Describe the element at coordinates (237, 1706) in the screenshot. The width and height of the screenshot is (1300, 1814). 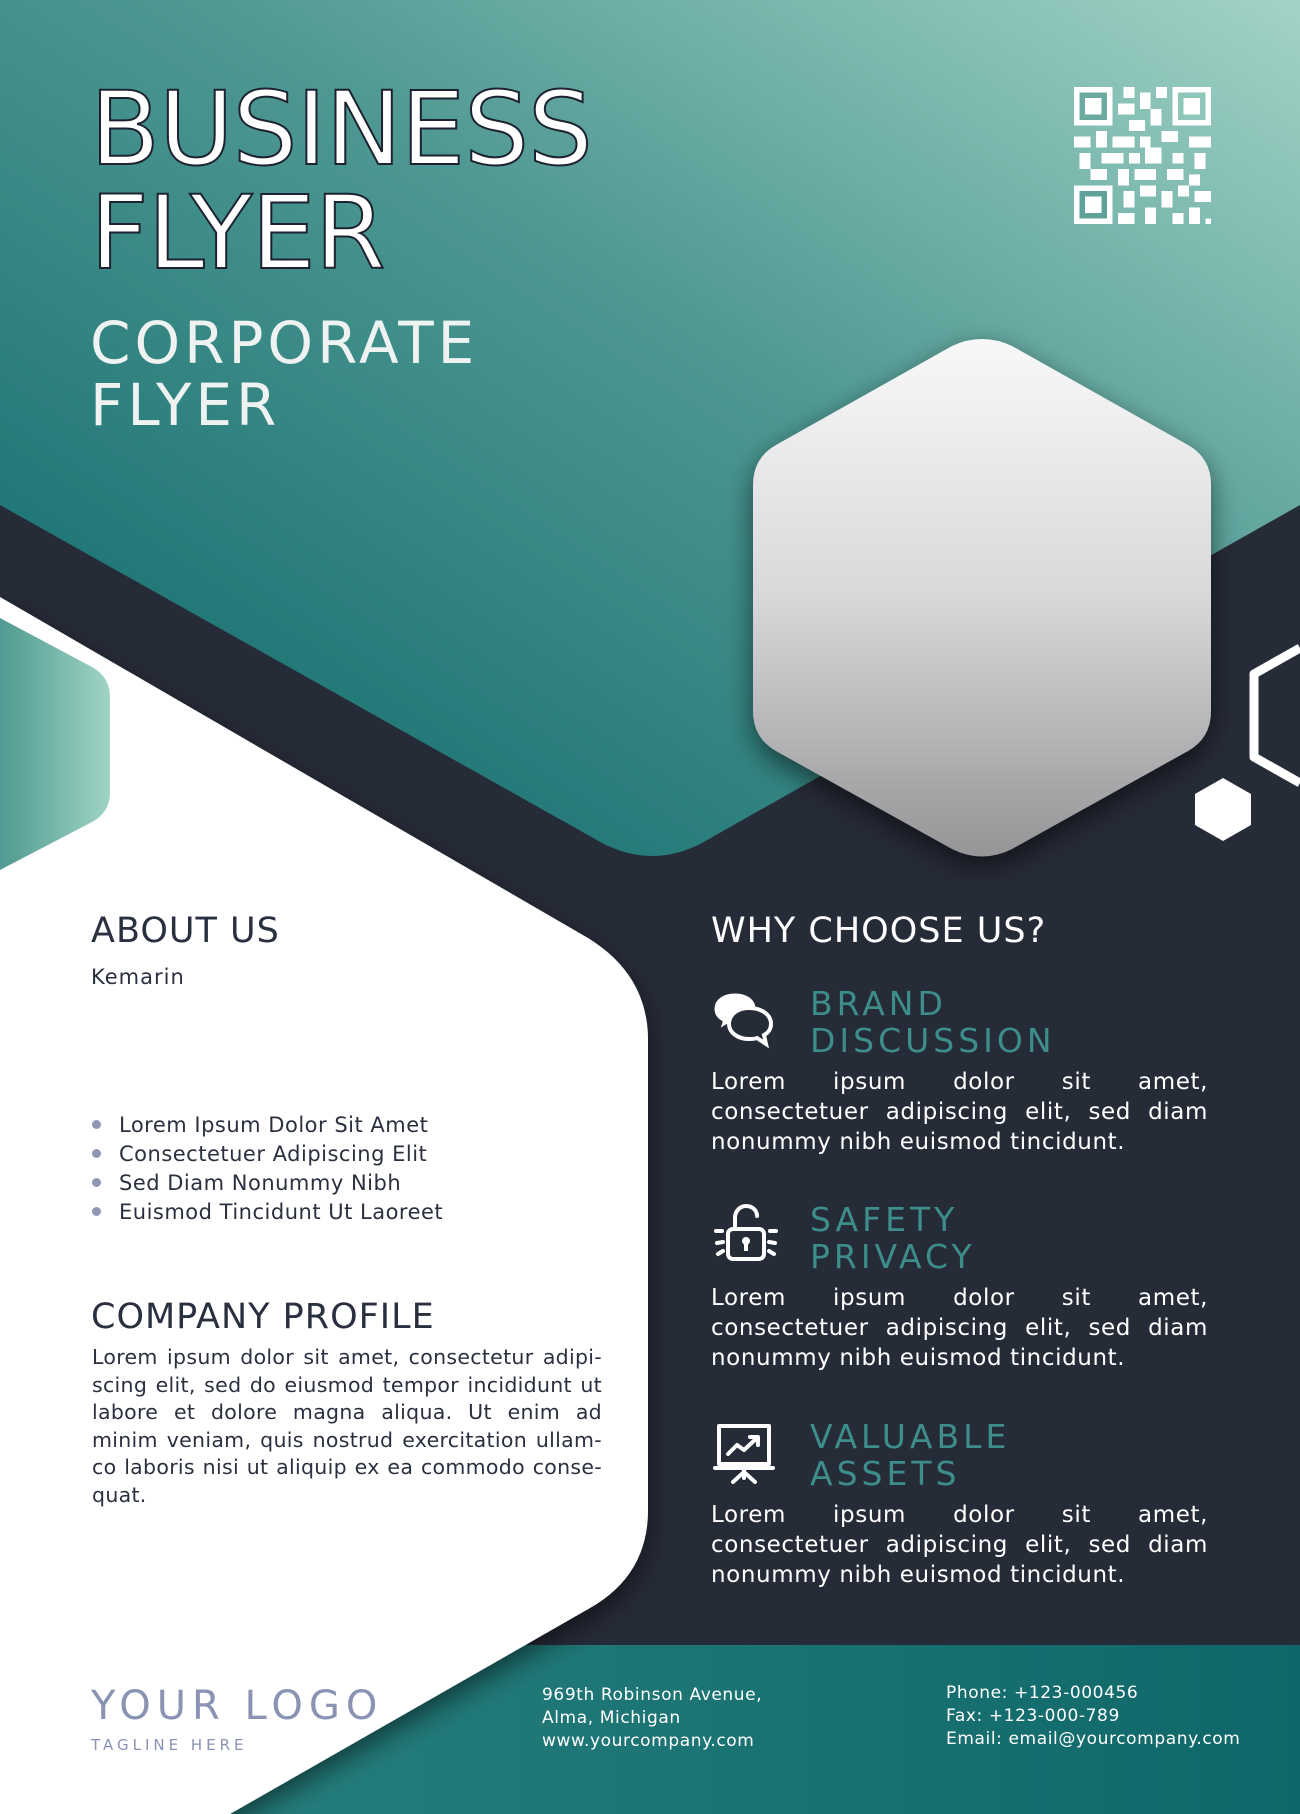
I see `company-logo: YOUR LOGO` at that location.